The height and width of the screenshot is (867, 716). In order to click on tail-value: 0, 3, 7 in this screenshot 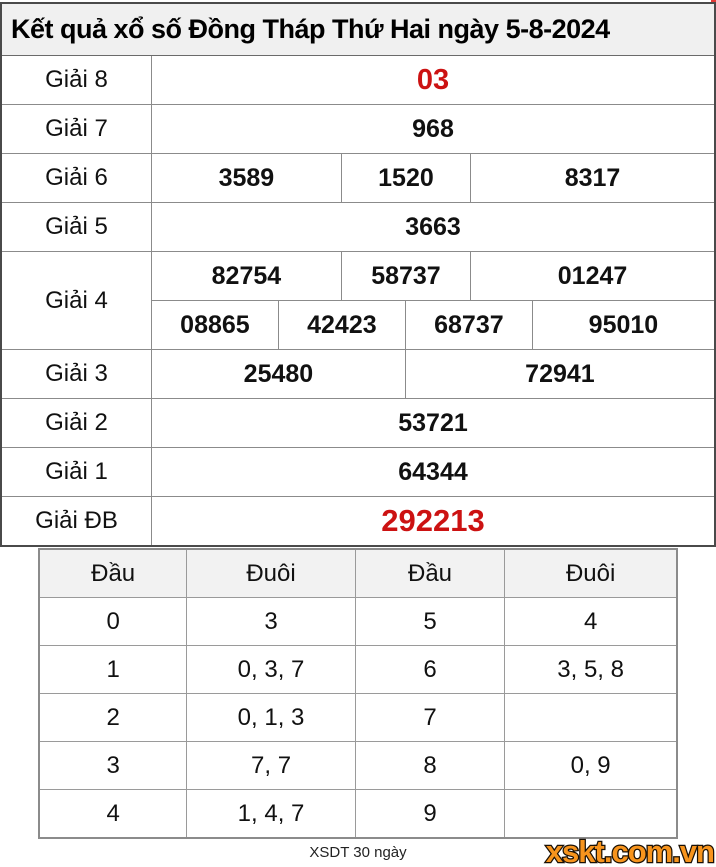, I will do `click(270, 669)`.